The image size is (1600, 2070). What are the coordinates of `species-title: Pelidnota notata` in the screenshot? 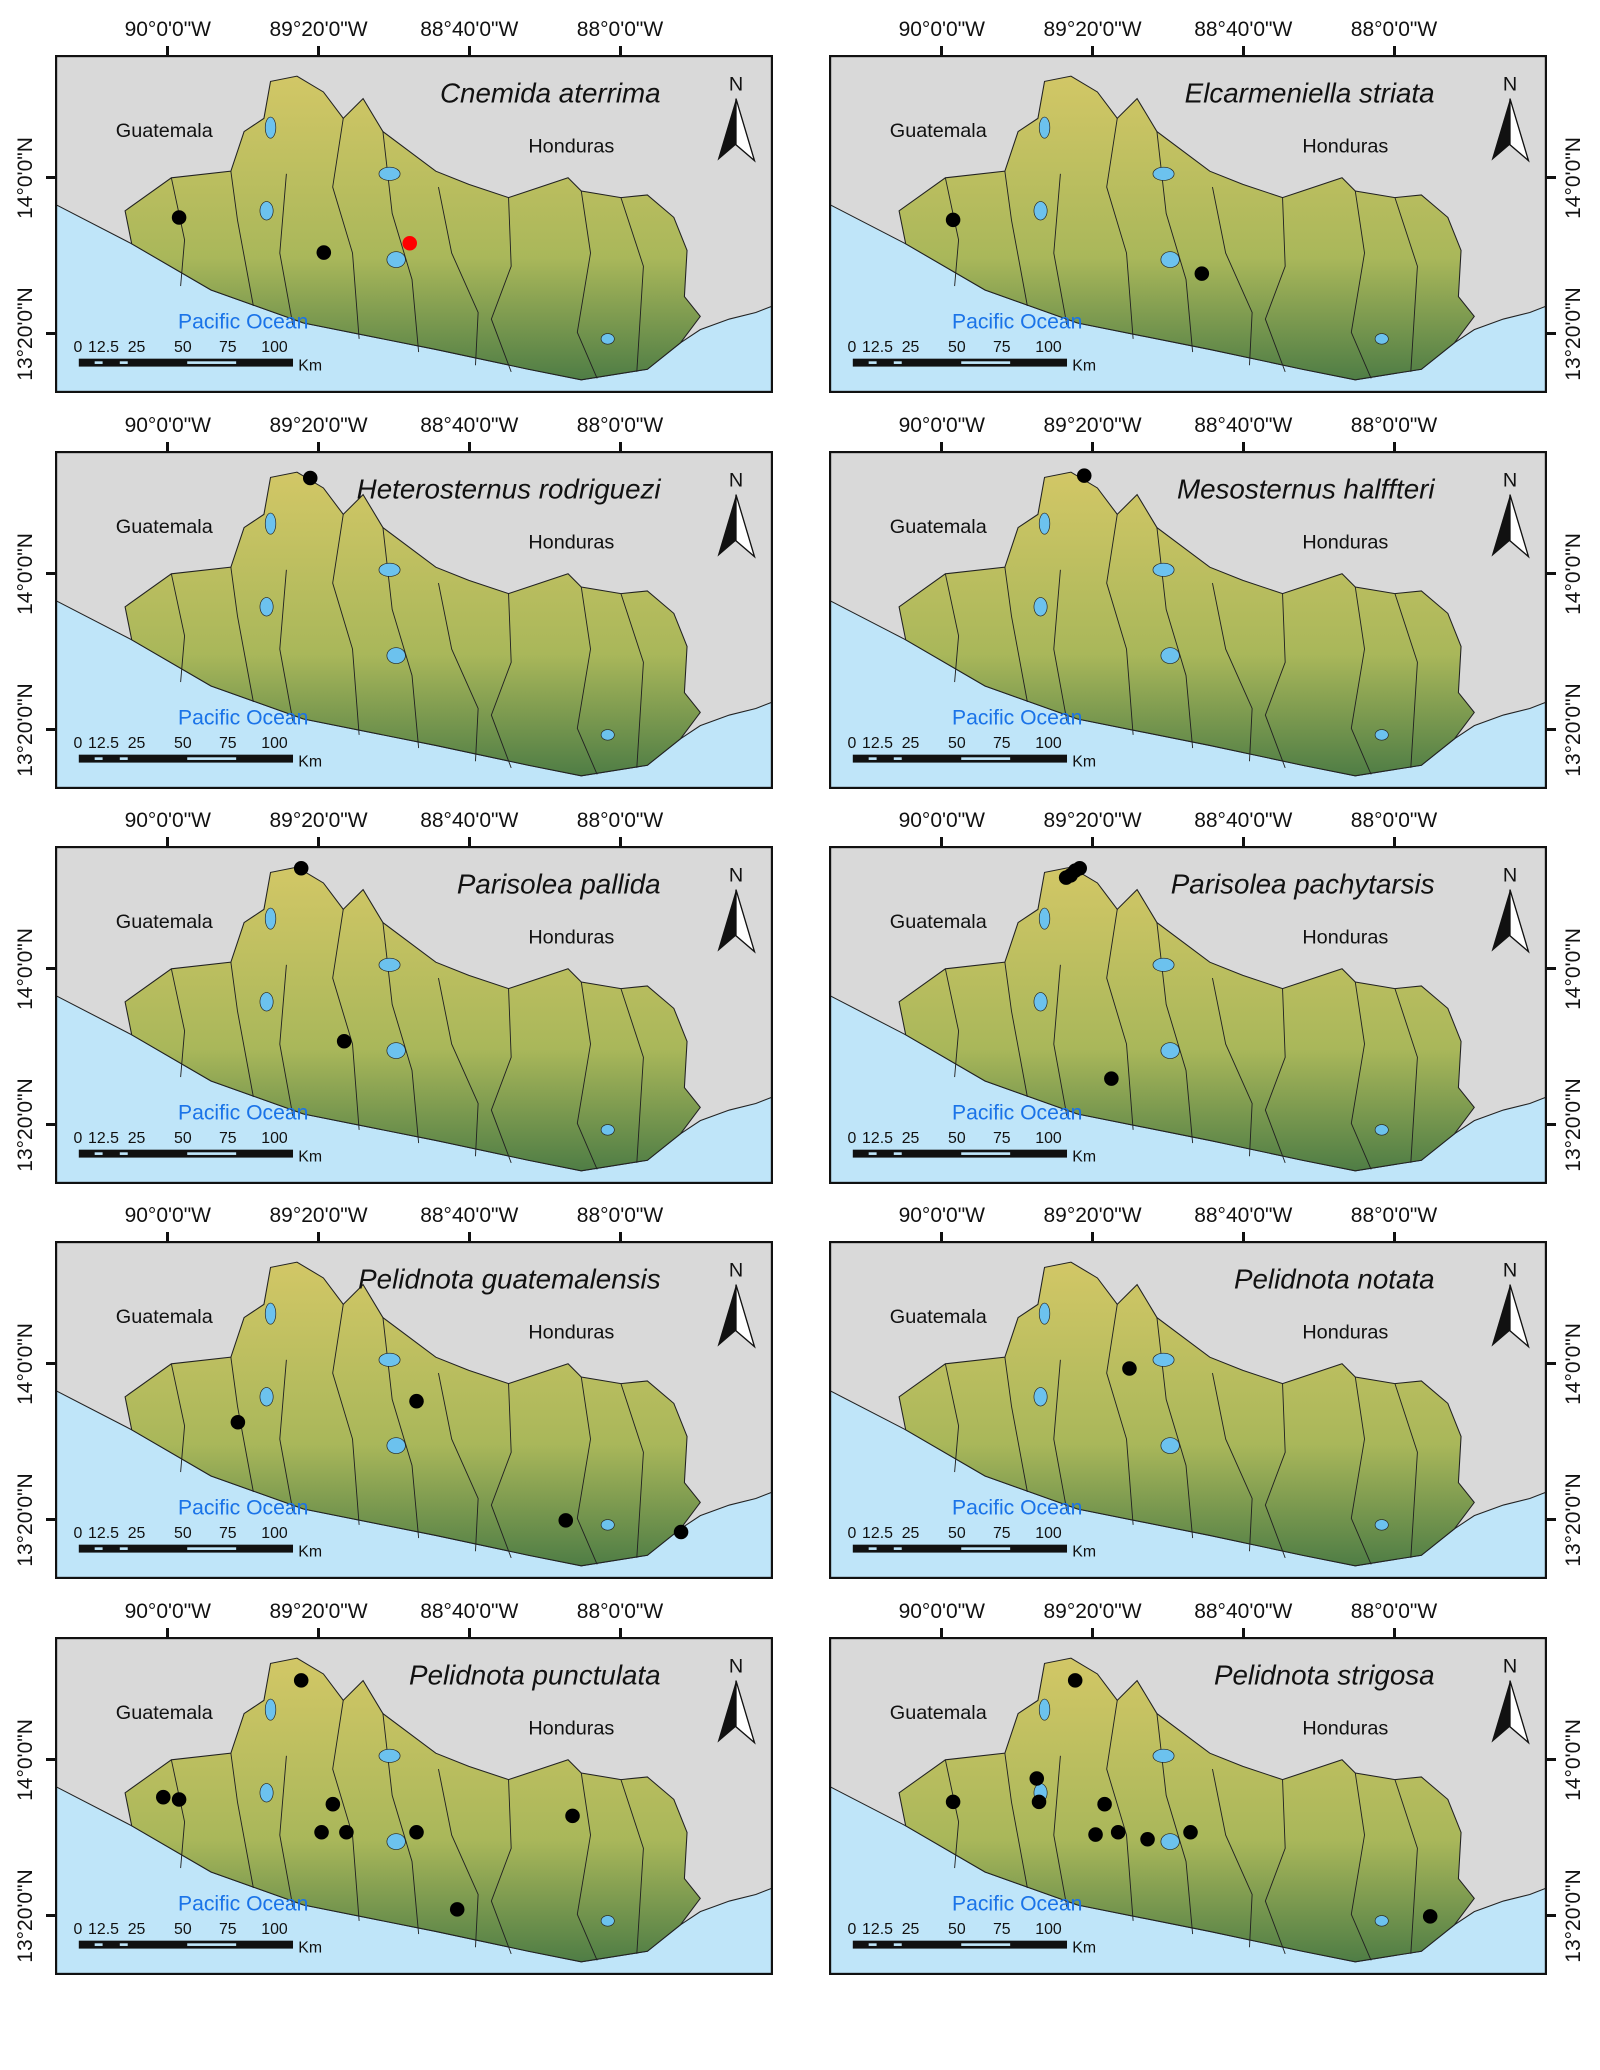 It's located at (1334, 1279).